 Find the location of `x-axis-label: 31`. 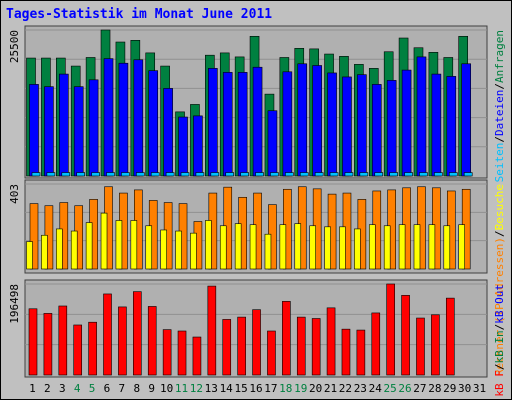

x-axis-label: 31 is located at coordinates (479, 388).